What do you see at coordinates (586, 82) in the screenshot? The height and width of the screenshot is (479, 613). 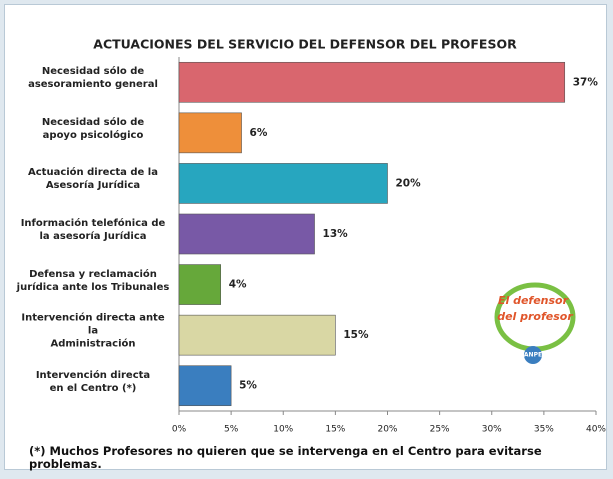 I see `value-label: 37%` at bounding box center [586, 82].